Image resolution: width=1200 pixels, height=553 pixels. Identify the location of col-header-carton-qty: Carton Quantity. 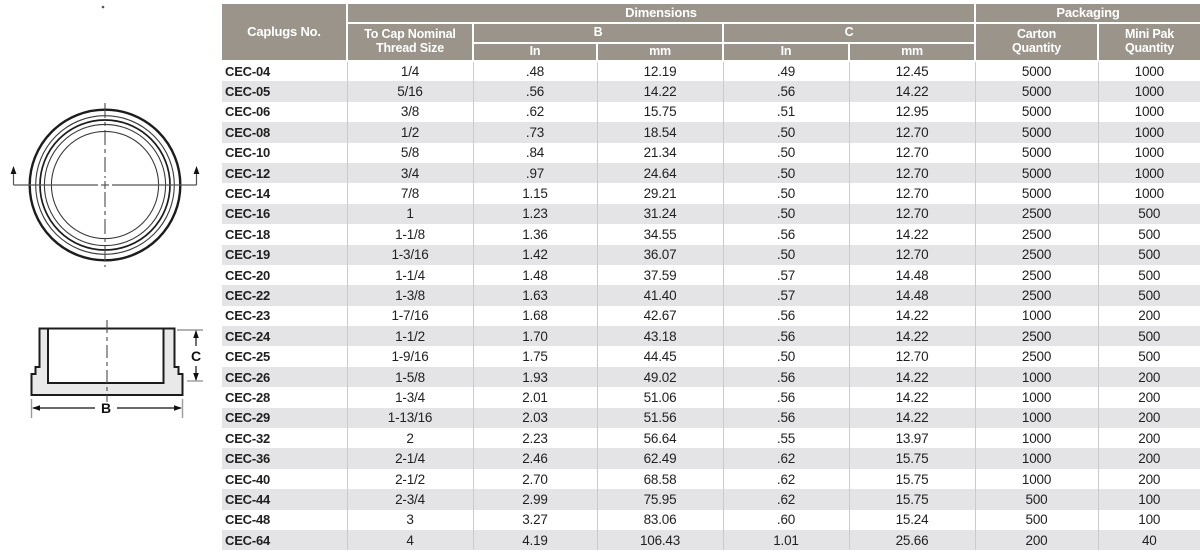
(1037, 42).